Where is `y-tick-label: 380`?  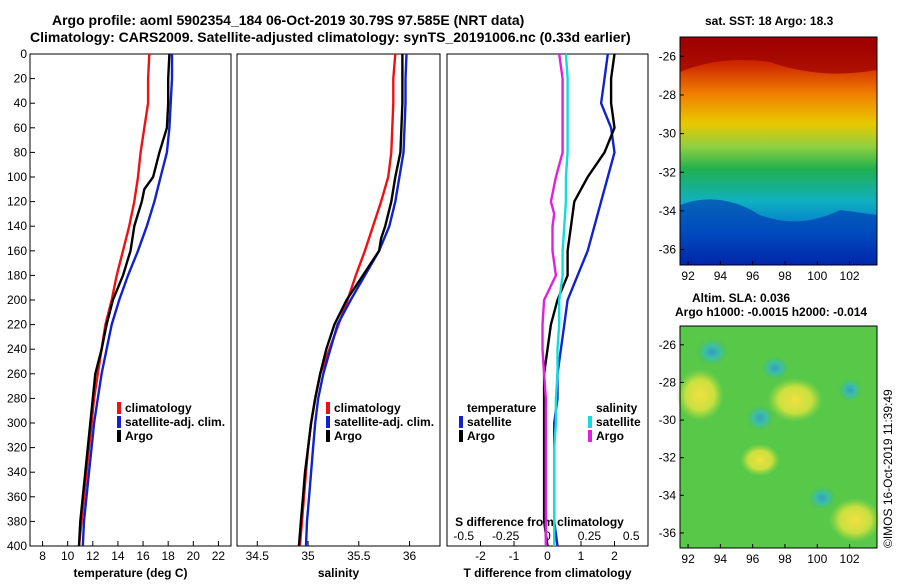 y-tick-label: 380 is located at coordinates (17, 521).